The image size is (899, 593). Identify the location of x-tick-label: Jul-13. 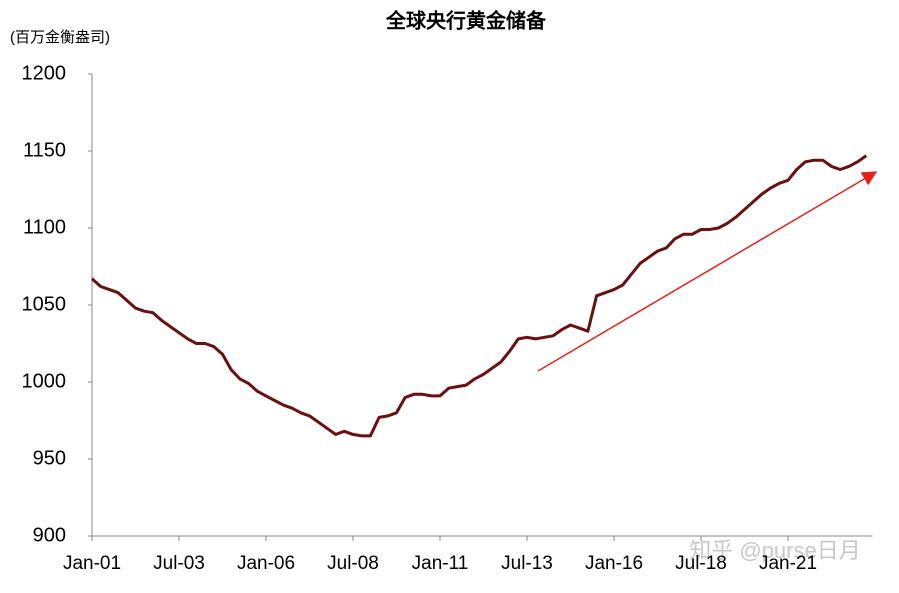
(527, 563).